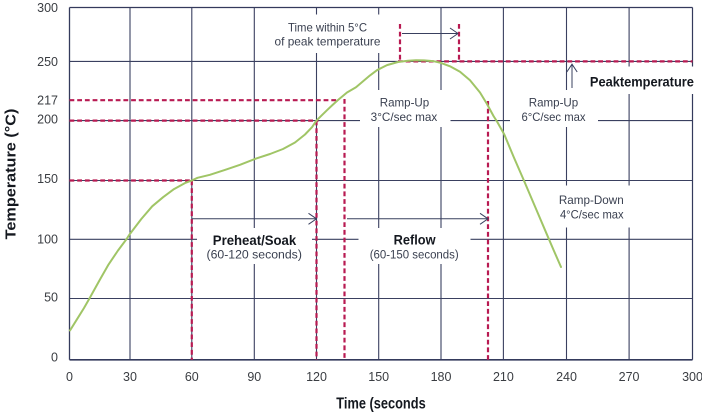 This screenshot has height=413, width=702. I want to click on svg-text: Time within 5°C, so click(327, 28).